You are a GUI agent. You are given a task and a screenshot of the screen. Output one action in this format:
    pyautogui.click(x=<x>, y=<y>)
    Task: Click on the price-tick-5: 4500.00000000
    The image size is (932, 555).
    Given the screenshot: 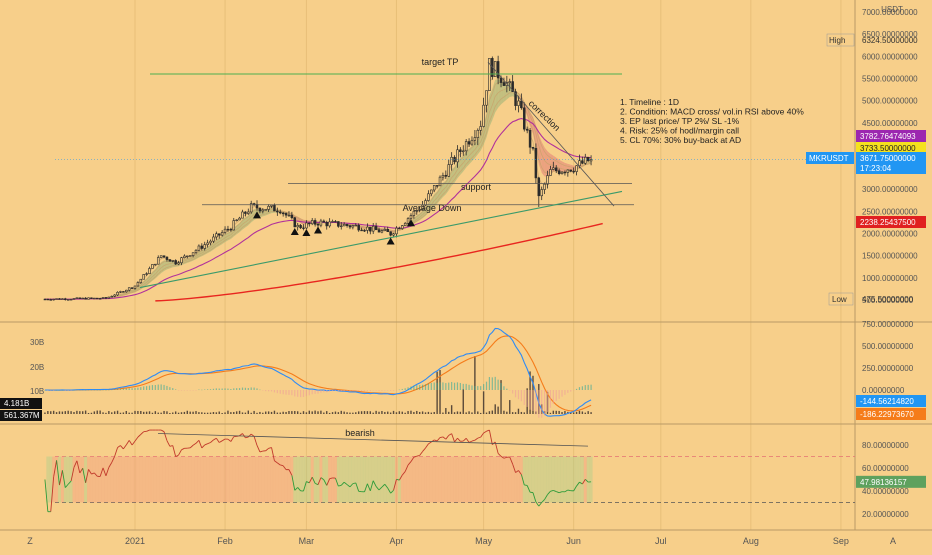 What is the action you would take?
    pyautogui.click(x=890, y=123)
    